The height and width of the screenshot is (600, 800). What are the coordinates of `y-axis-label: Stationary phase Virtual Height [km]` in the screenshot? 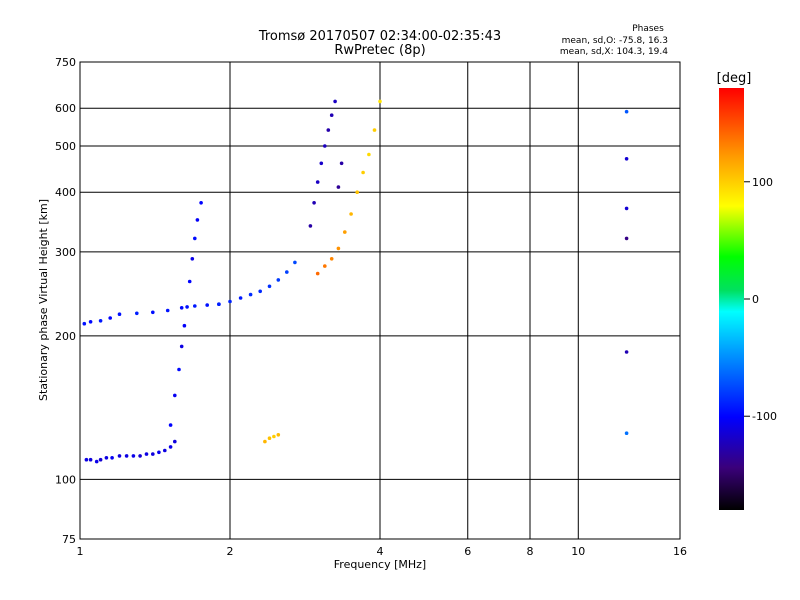 It's located at (43, 300).